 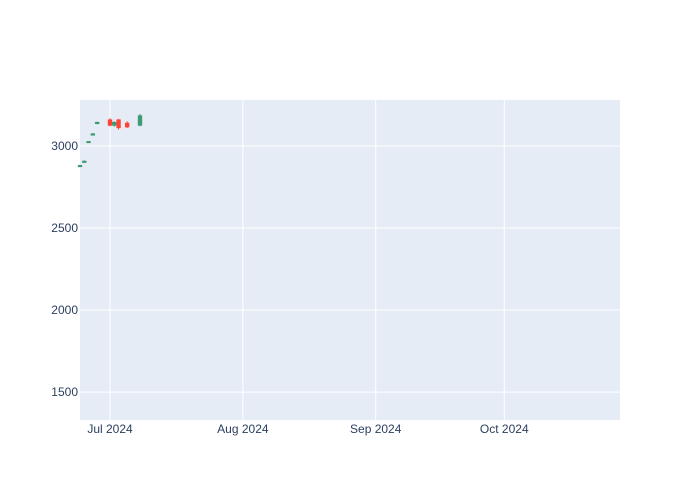 I want to click on y-tick-label: 2000, so click(x=64, y=310).